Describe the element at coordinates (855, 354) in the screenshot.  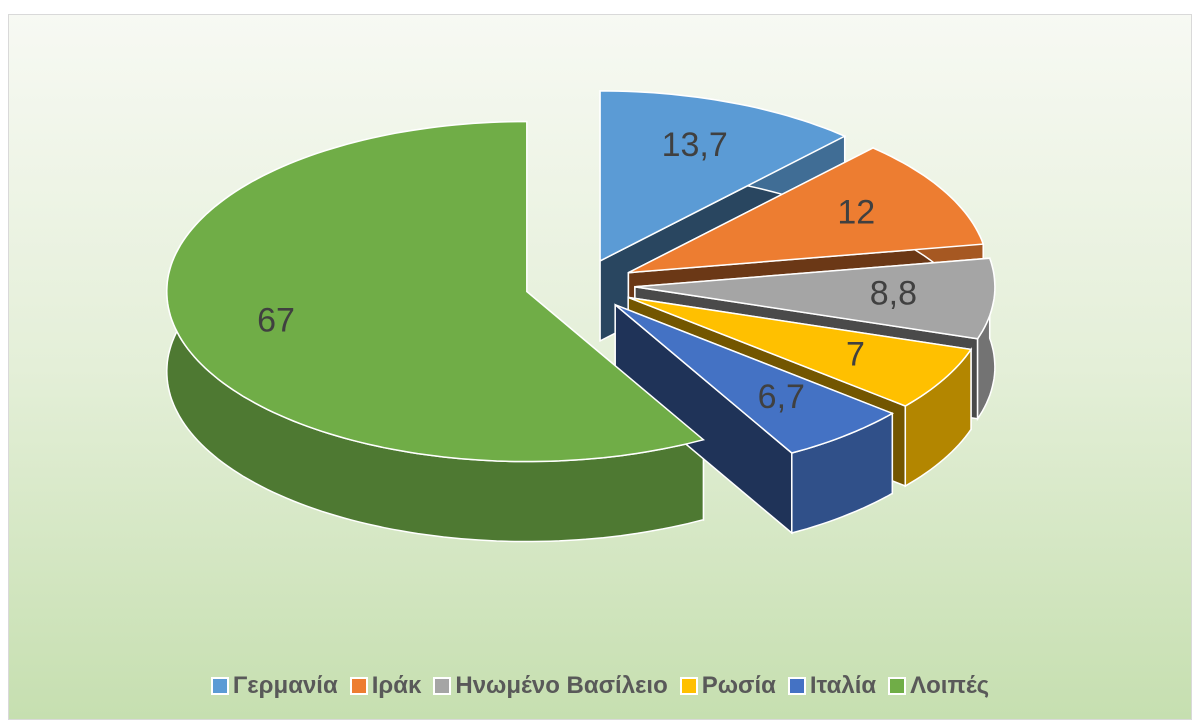
I see `data-label: 7` at that location.